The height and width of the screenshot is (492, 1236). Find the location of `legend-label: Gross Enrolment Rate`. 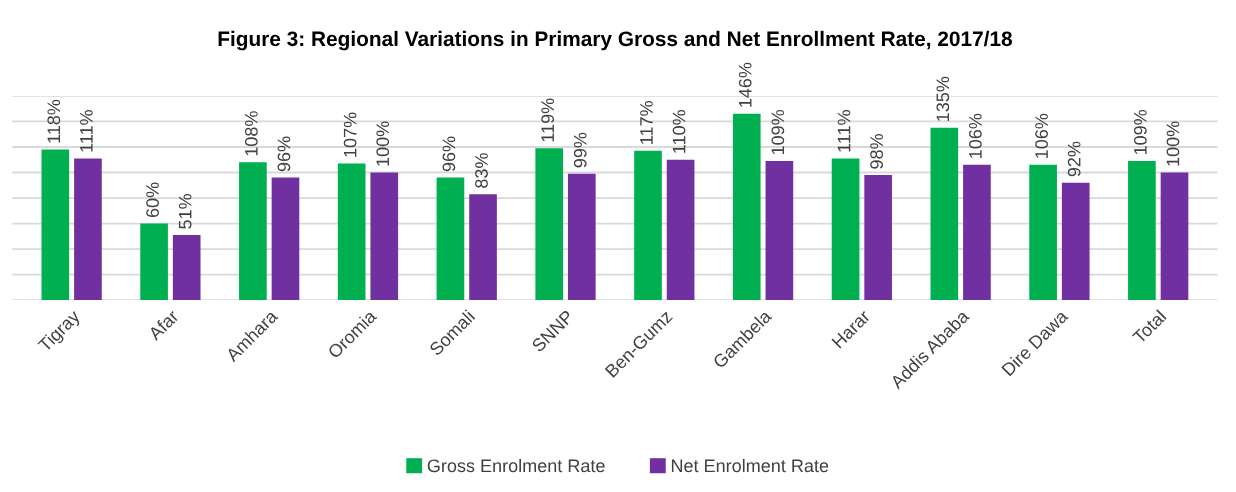

legend-label: Gross Enrolment Rate is located at coordinates (516, 465).